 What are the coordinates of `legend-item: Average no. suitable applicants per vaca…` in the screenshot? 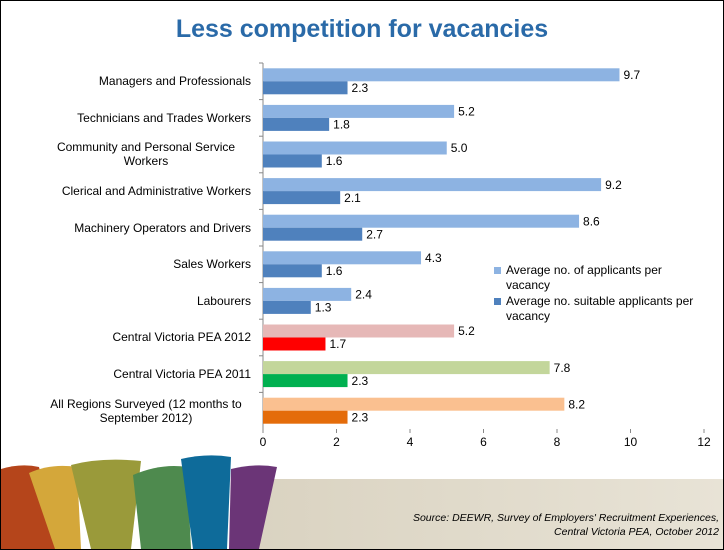 It's located at (601, 309).